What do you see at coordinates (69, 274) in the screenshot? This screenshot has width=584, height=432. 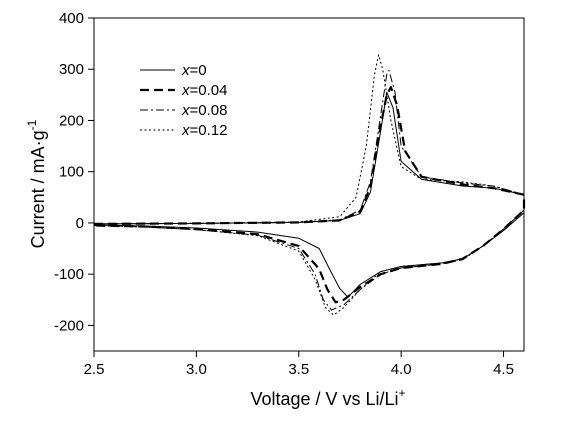 I see `y-tick-label: -100` at bounding box center [69, 274].